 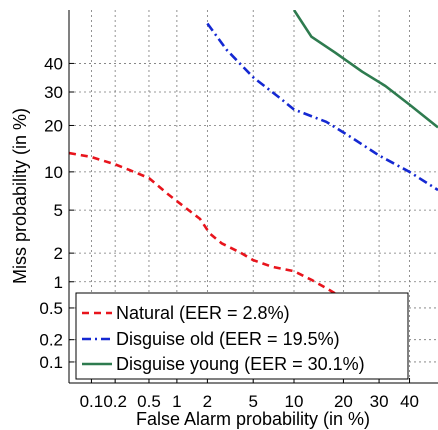 What do you see at coordinates (252, 401) in the screenshot?
I see `x-tick-label-5: 5` at bounding box center [252, 401].